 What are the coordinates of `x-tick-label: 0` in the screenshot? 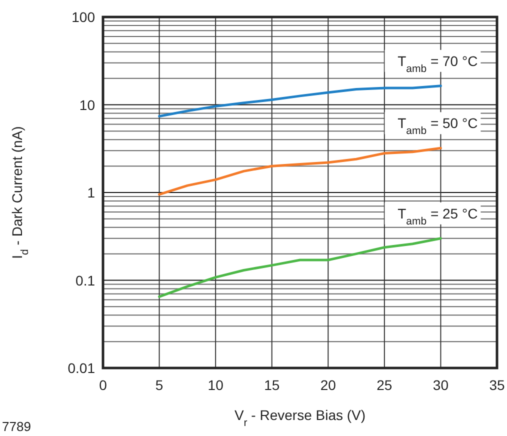 It's located at (103, 385).